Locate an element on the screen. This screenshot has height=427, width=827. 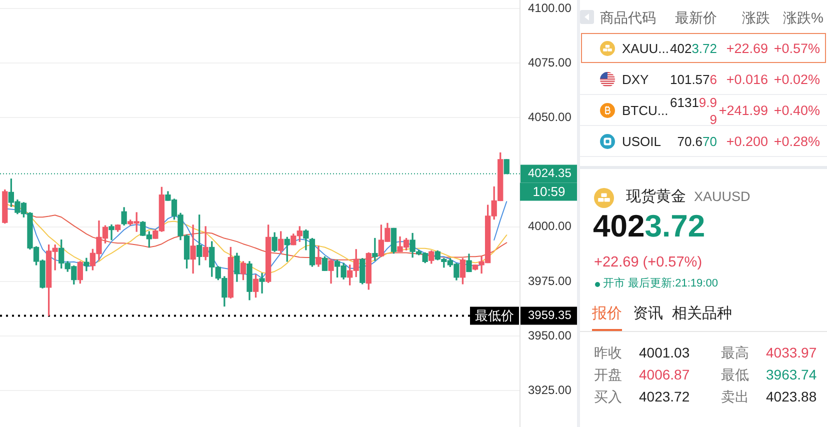
y-tick-label: 4000.00 is located at coordinates (550, 226).